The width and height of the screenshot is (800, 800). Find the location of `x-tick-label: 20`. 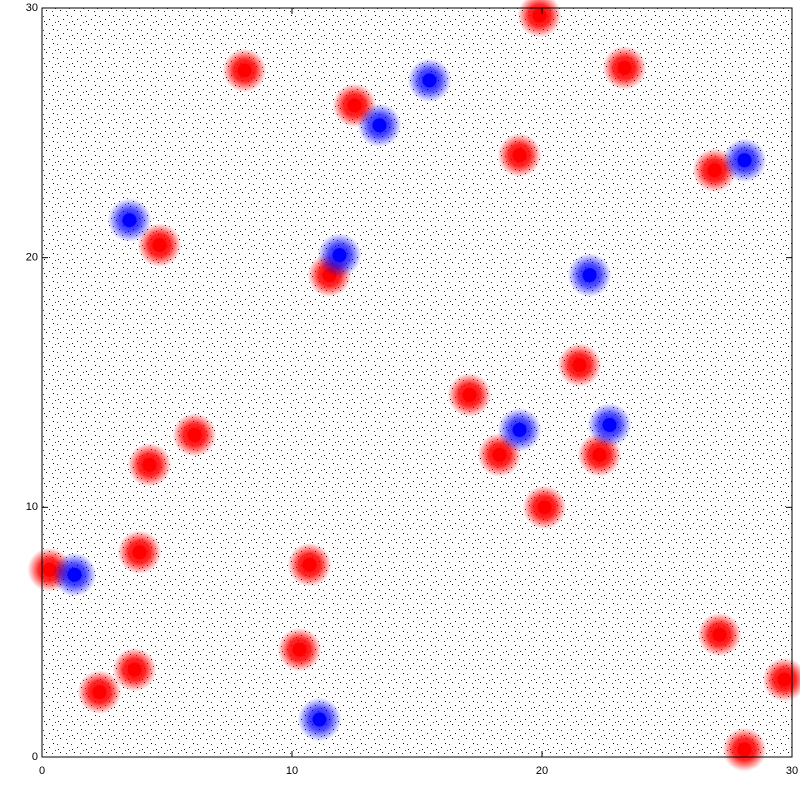

x-tick-label: 20 is located at coordinates (542, 771).